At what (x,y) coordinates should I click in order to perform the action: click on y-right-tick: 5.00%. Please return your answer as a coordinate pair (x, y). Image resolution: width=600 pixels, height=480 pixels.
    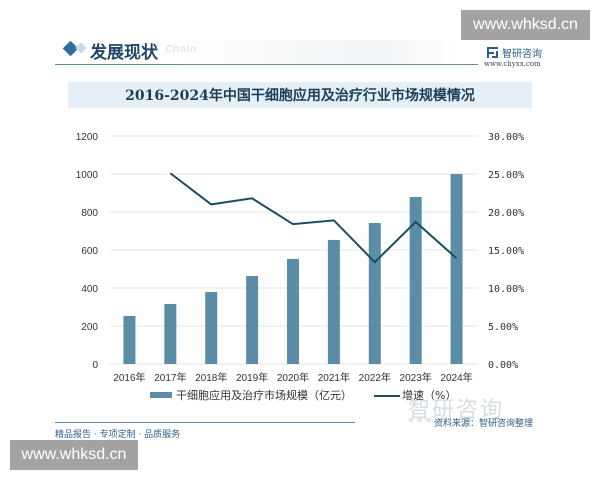
    Looking at the image, I should click on (503, 327).